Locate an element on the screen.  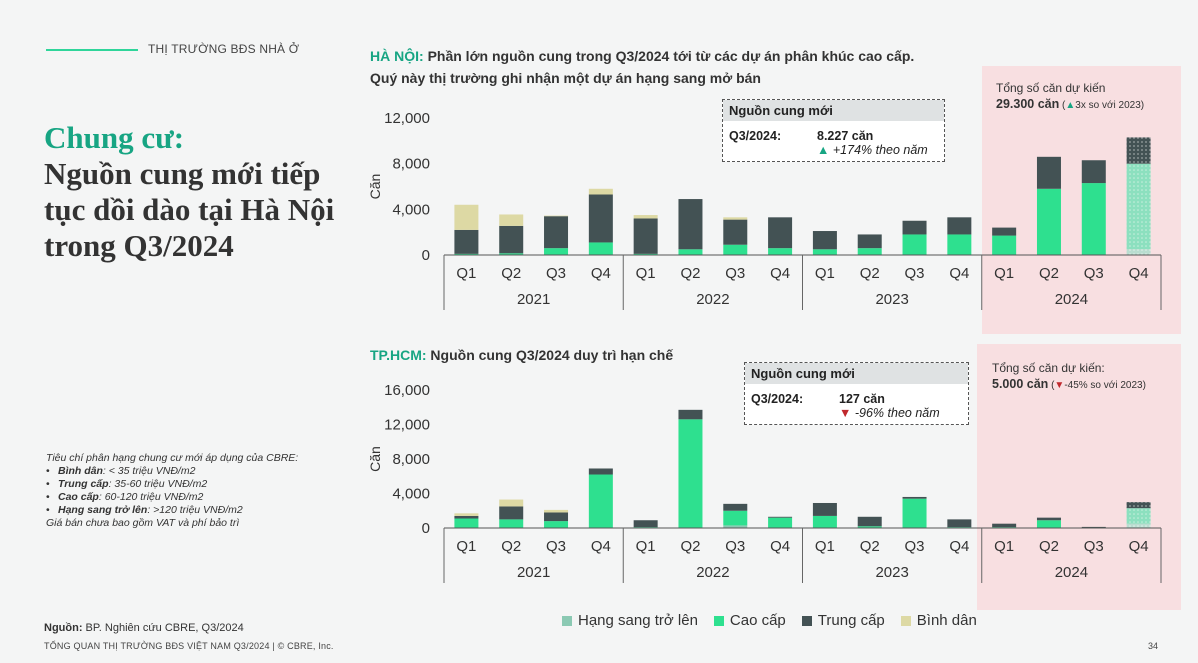
hn-y-tick-label: 0 is located at coordinates (426, 255).